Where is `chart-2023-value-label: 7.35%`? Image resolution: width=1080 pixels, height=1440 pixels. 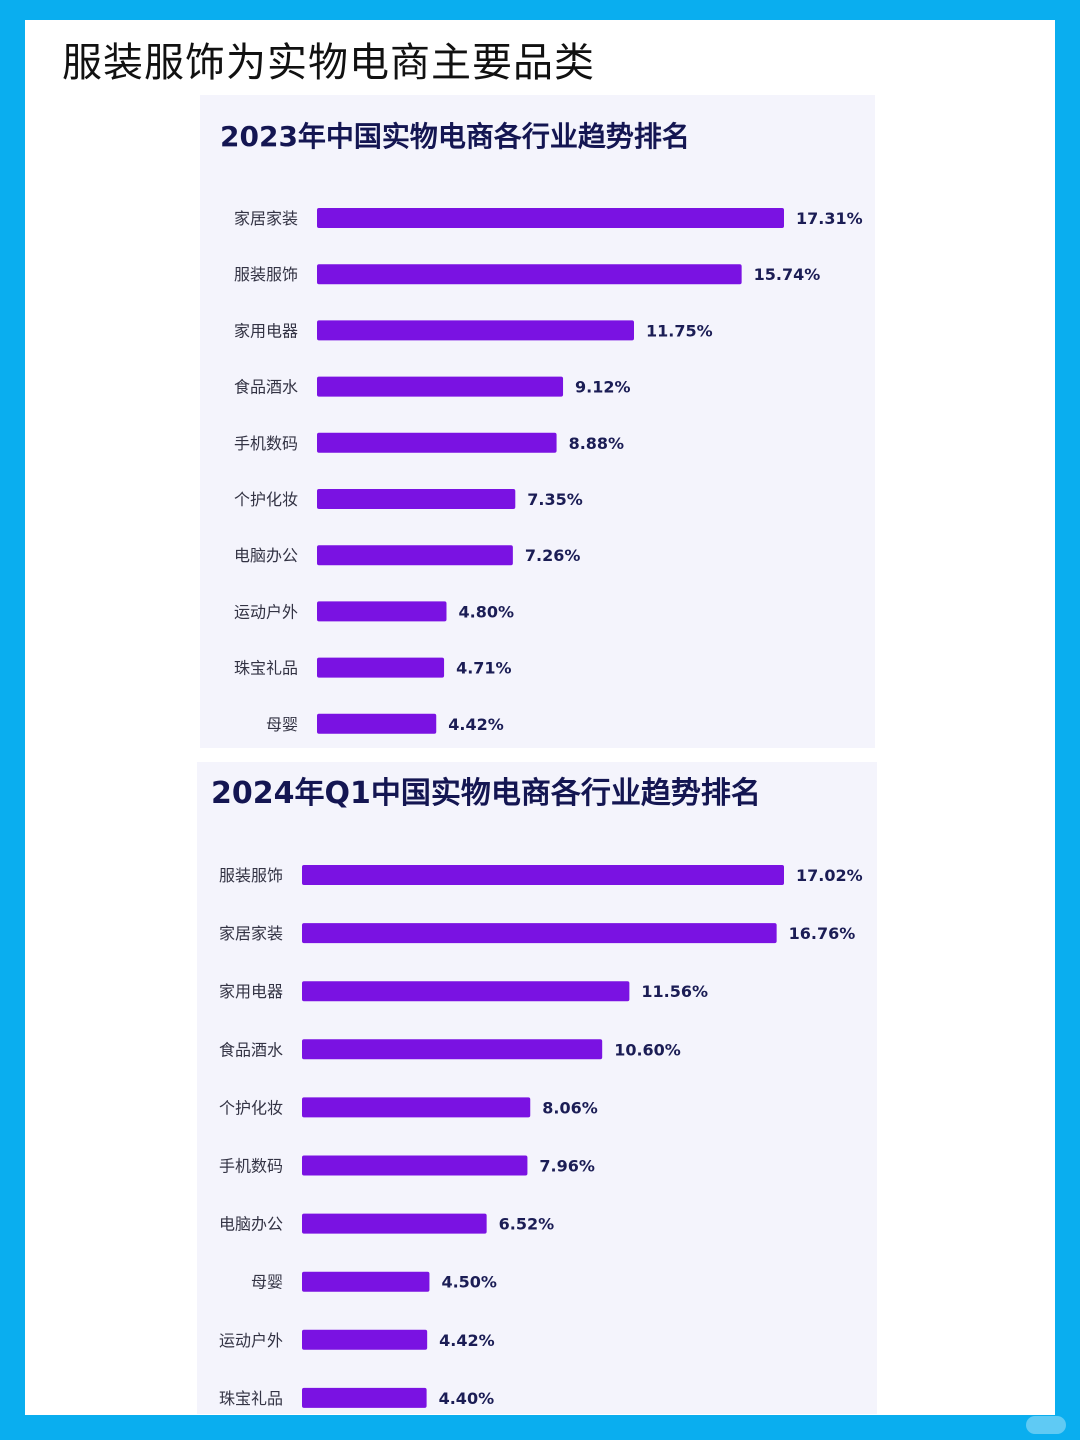
chart-2023-value-label: 7.35% is located at coordinates (555, 499).